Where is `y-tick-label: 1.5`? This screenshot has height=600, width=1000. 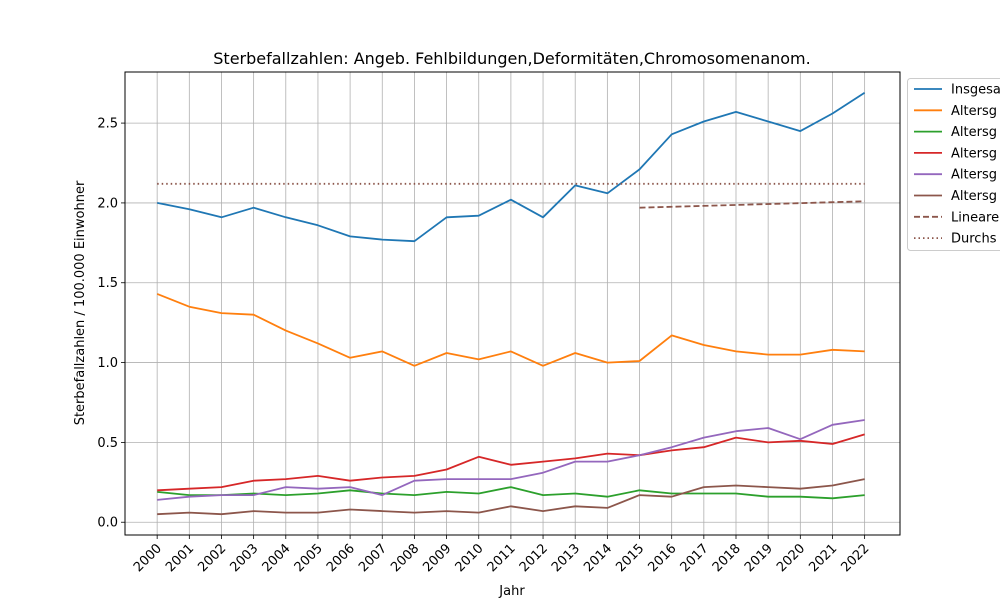 y-tick-label: 1.5 is located at coordinates (107, 283).